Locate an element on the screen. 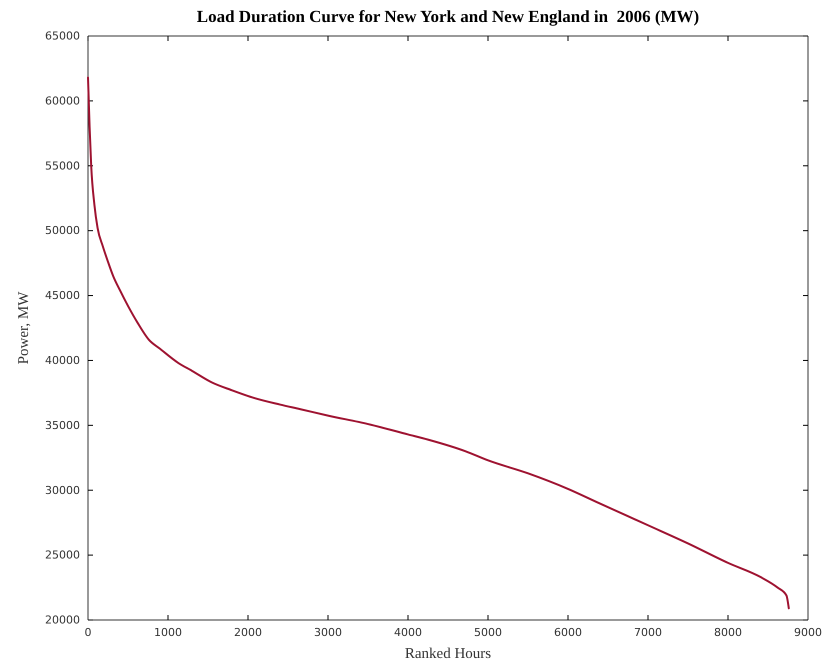 The image size is (822, 664). x-axis-title: Ranked Hours is located at coordinates (448, 654).